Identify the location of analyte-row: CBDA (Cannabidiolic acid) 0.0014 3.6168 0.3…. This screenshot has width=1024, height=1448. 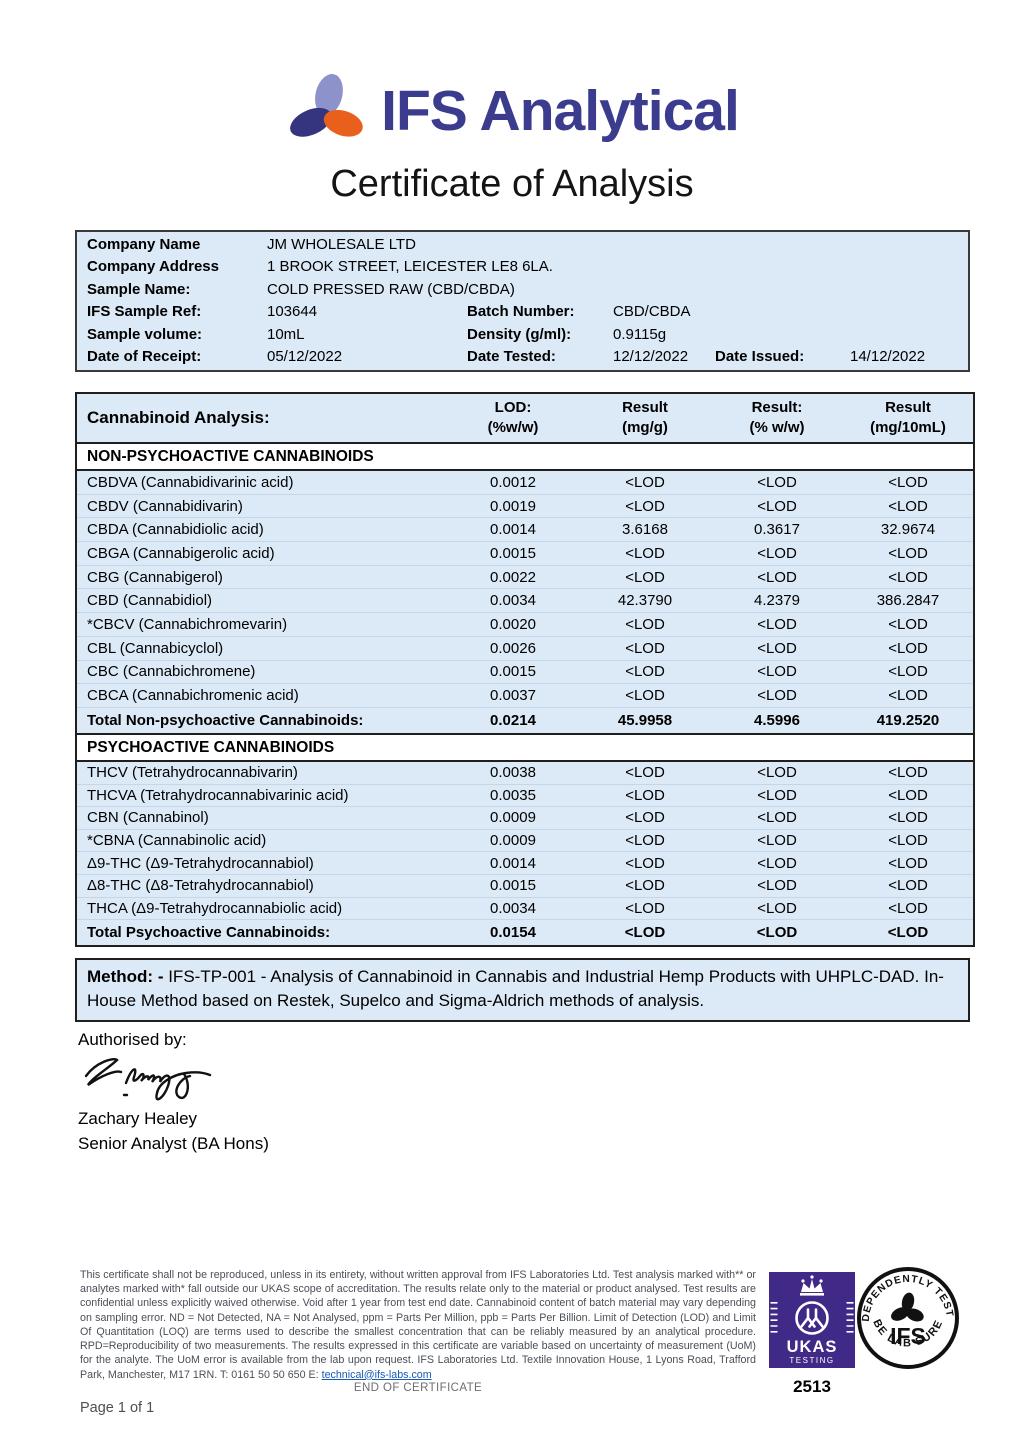
(525, 529).